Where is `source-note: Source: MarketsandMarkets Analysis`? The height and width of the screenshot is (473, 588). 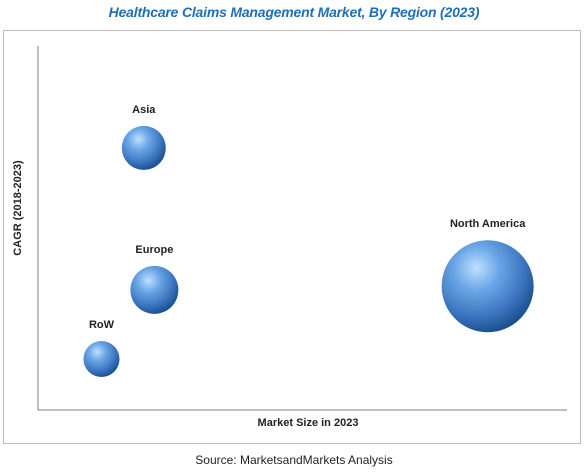 source-note: Source: MarketsandMarkets Analysis is located at coordinates (294, 460).